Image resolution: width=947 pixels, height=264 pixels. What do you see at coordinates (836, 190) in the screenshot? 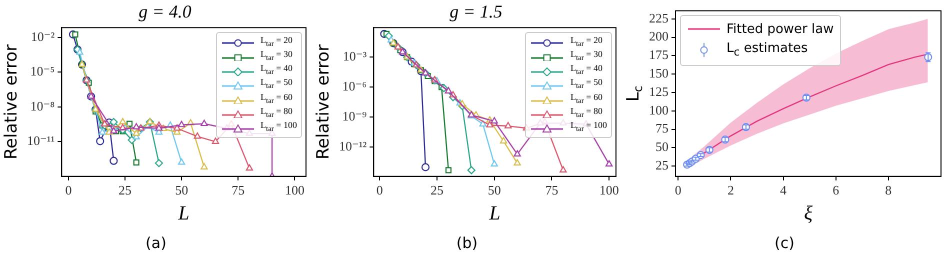
I see `x-tick-label: 6` at bounding box center [836, 190].